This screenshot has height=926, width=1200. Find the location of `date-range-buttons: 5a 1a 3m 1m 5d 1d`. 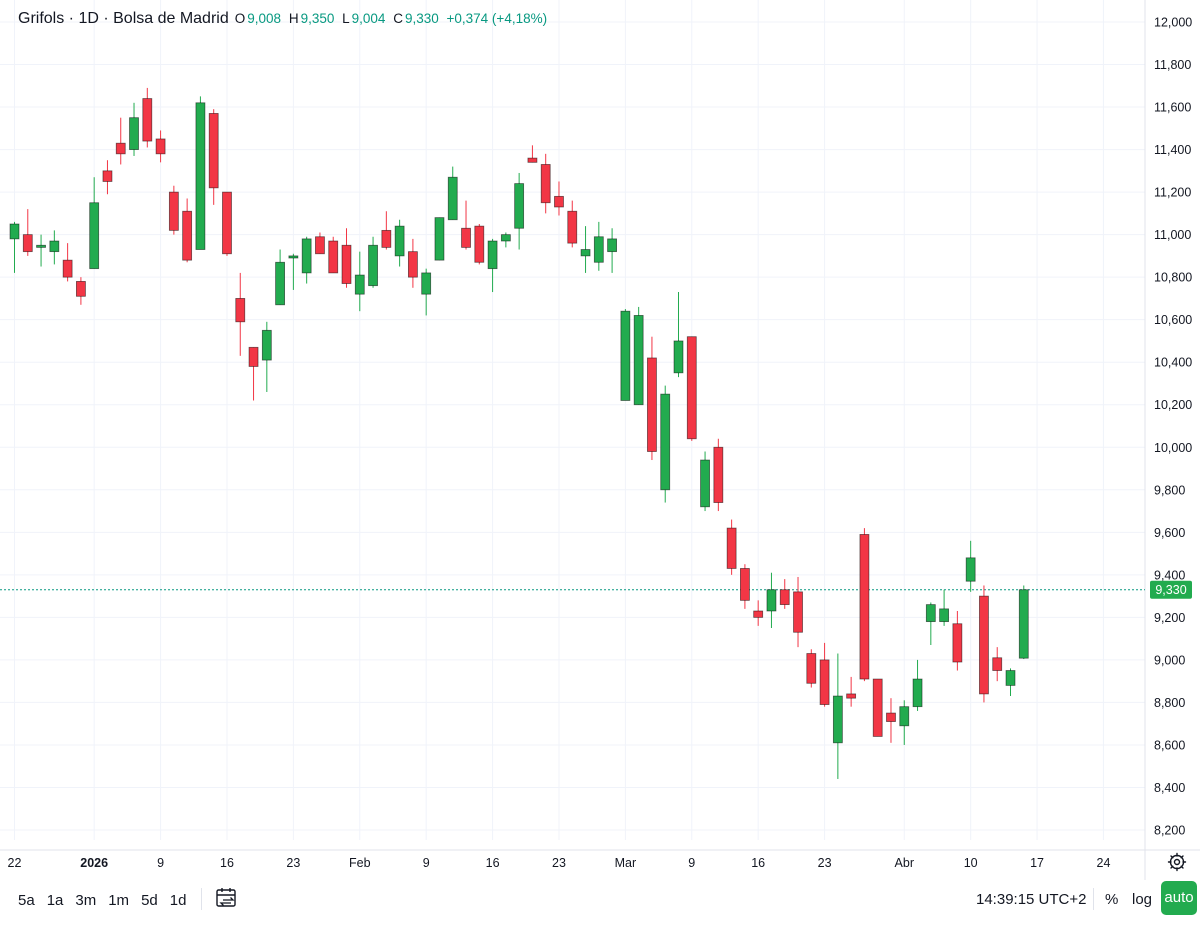

date-range-buttons: 5a 1a 3m 1m 5d 1d is located at coordinates (102, 900).